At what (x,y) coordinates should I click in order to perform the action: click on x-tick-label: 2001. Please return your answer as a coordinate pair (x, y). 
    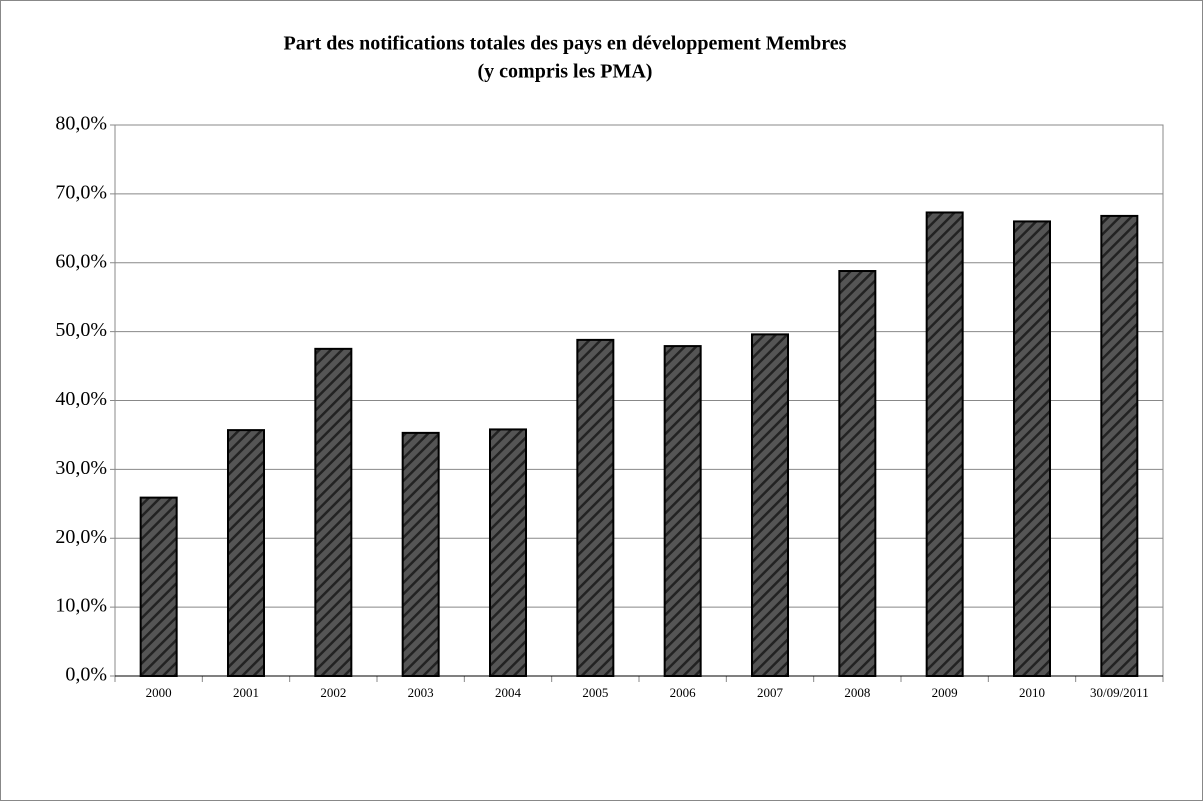
    Looking at the image, I should click on (246, 692).